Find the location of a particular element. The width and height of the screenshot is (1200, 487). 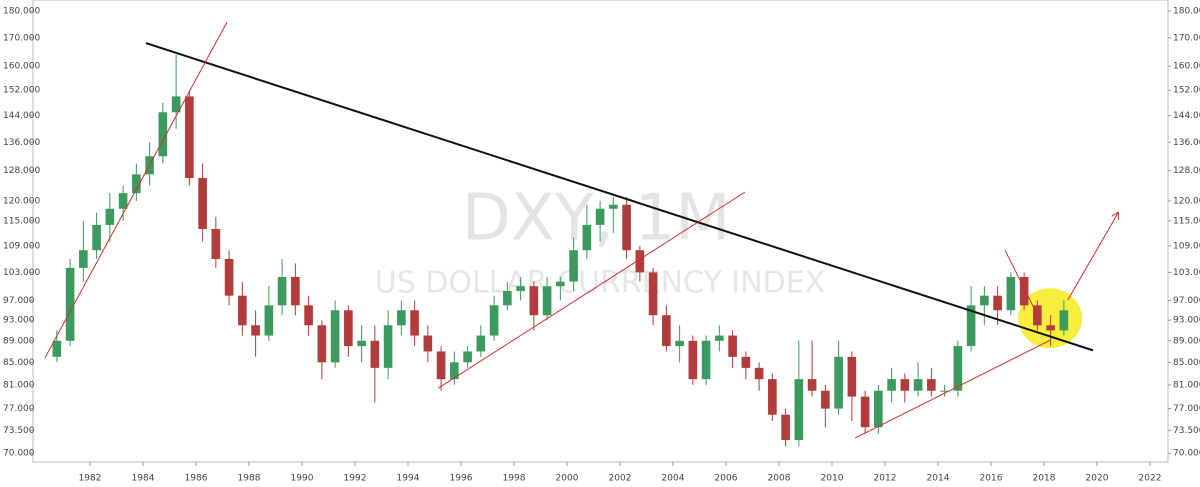

y-tick-label: 73.500 is located at coordinates (19, 431).